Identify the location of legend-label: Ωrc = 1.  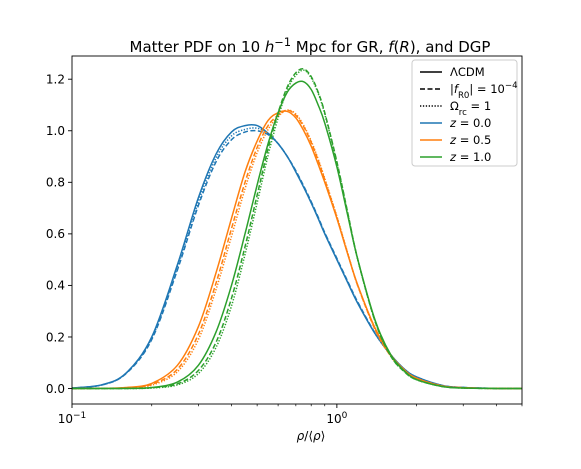
(470, 108).